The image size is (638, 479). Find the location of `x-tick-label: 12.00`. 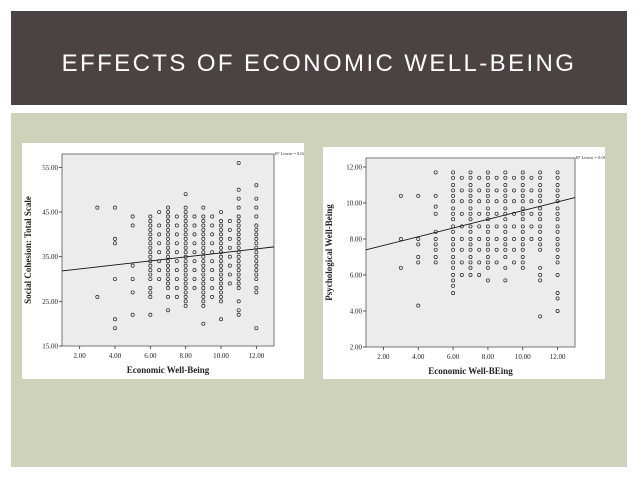

x-tick-label: 12.00 is located at coordinates (558, 357).